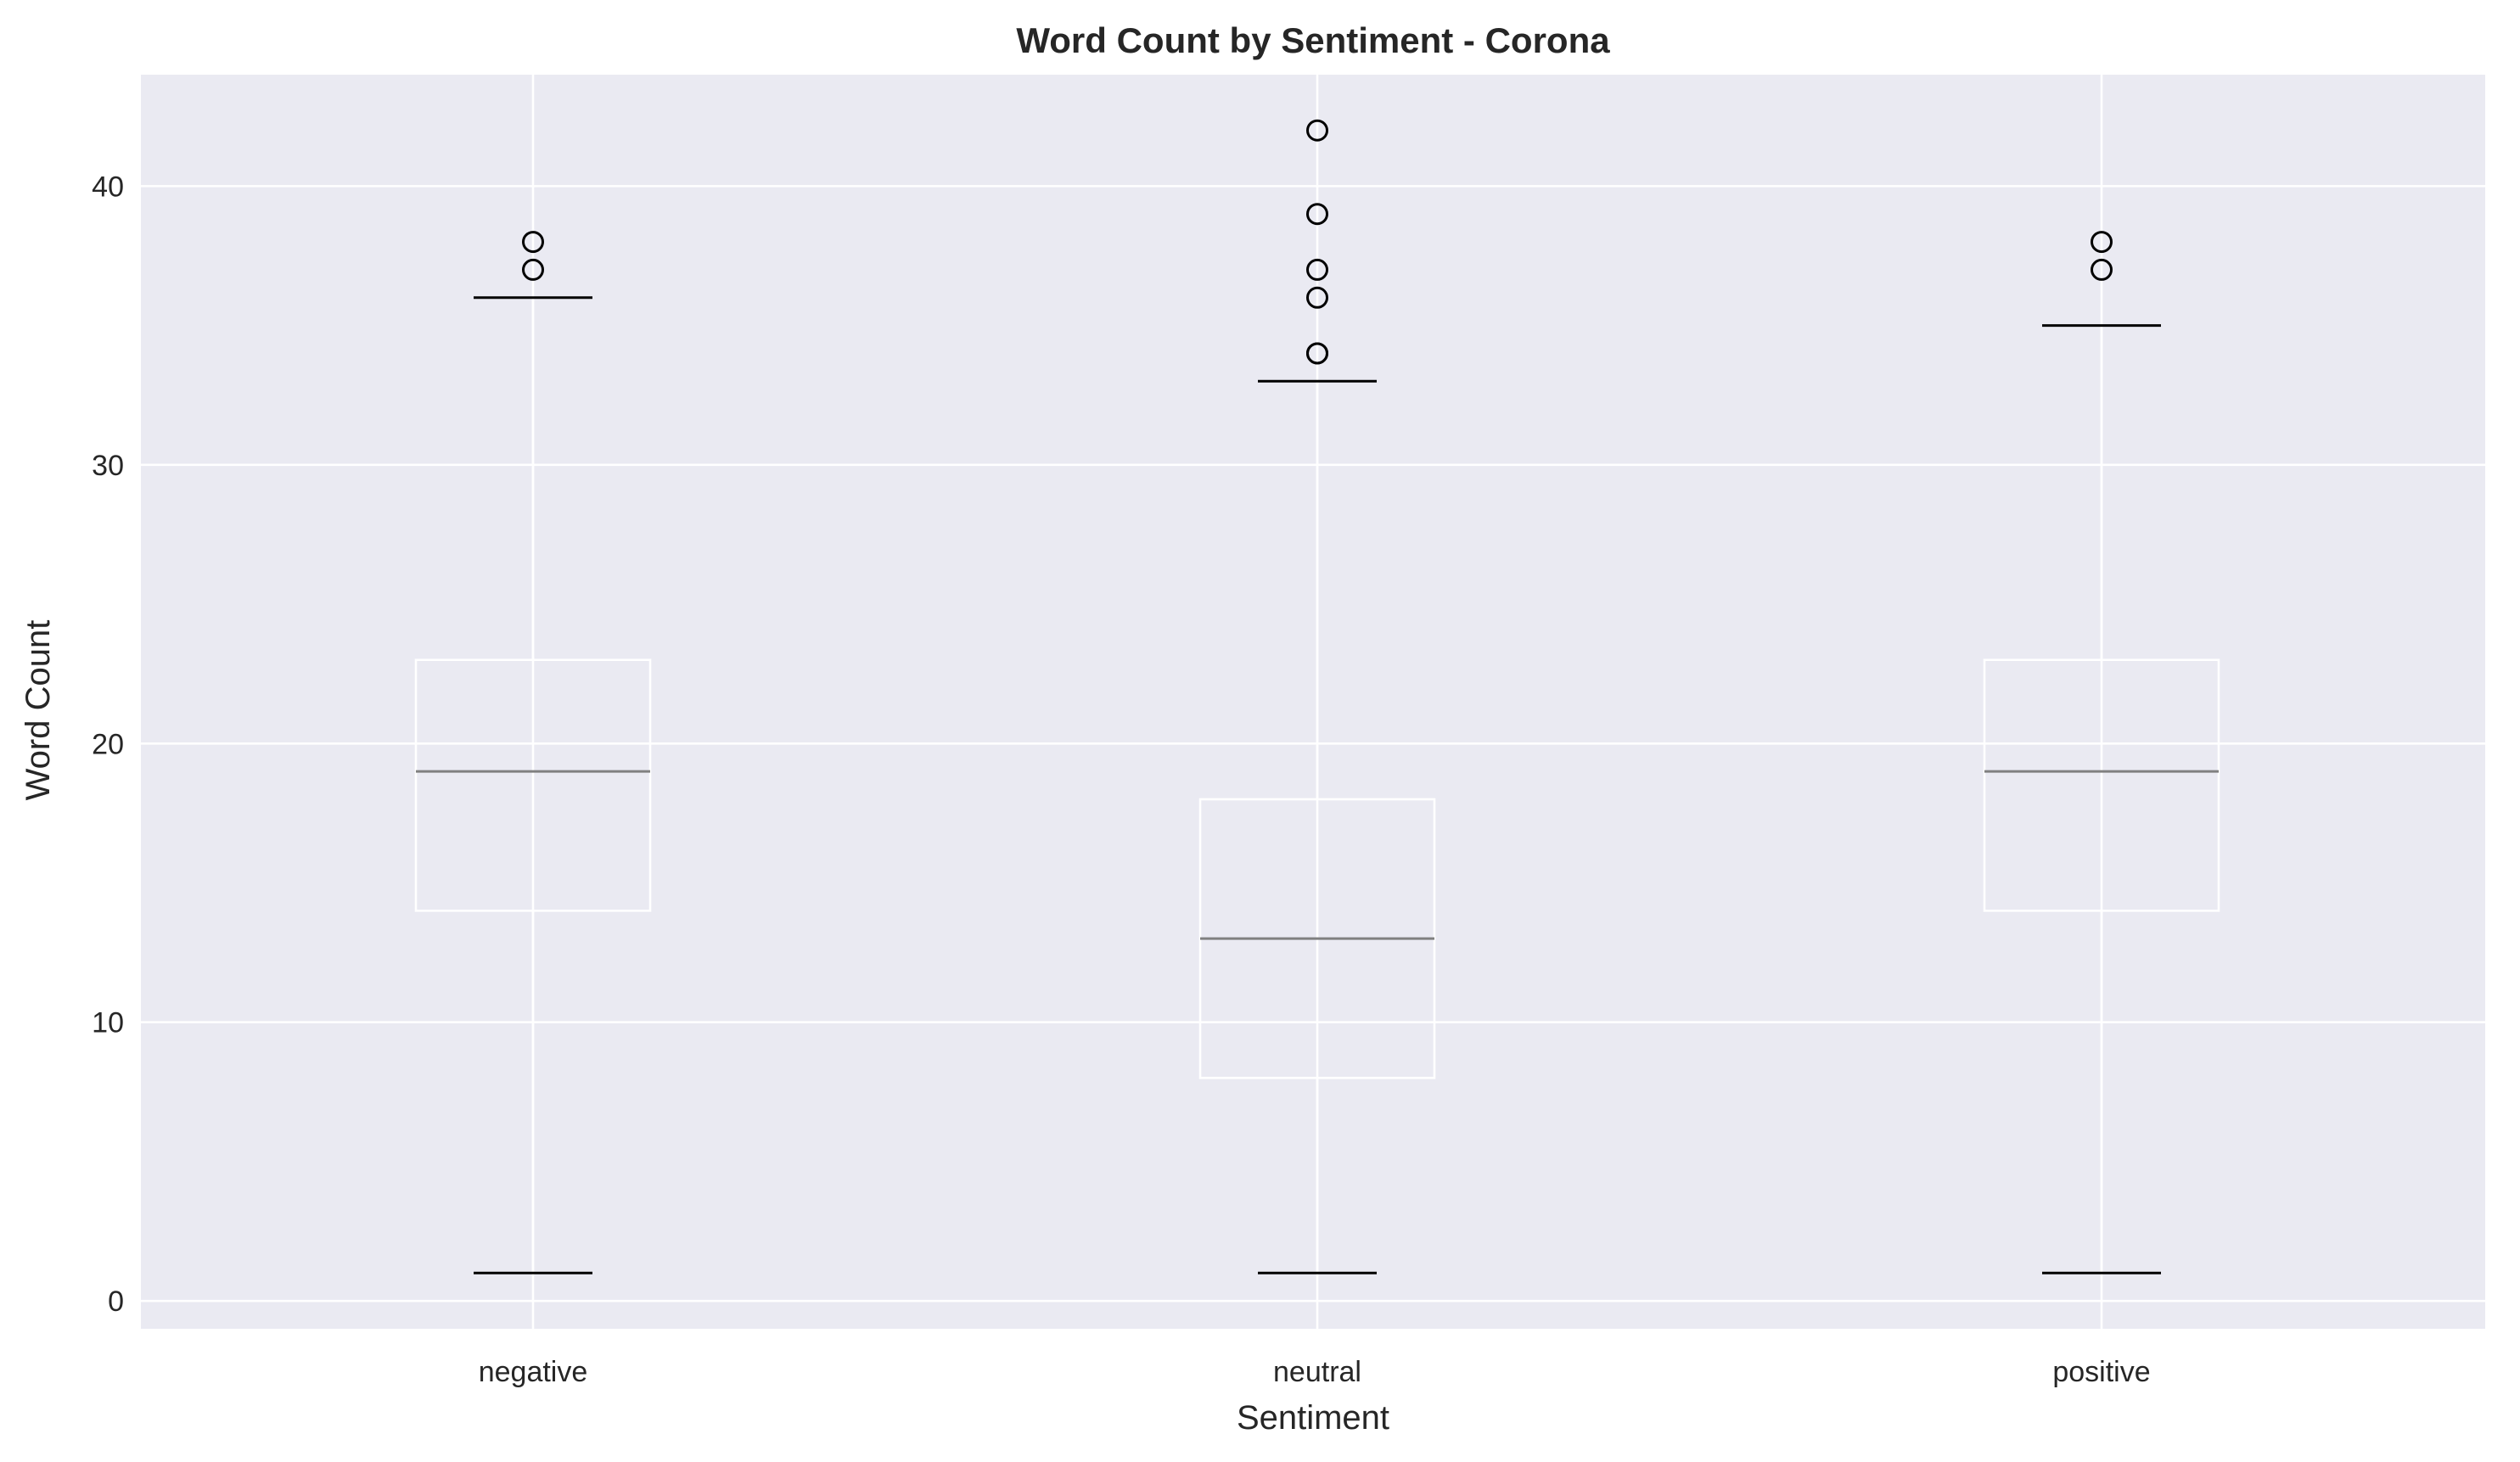 The image size is (2520, 1462). Describe the element at coordinates (116, 1302) in the screenshot. I see `y-tick-label: 0` at that location.